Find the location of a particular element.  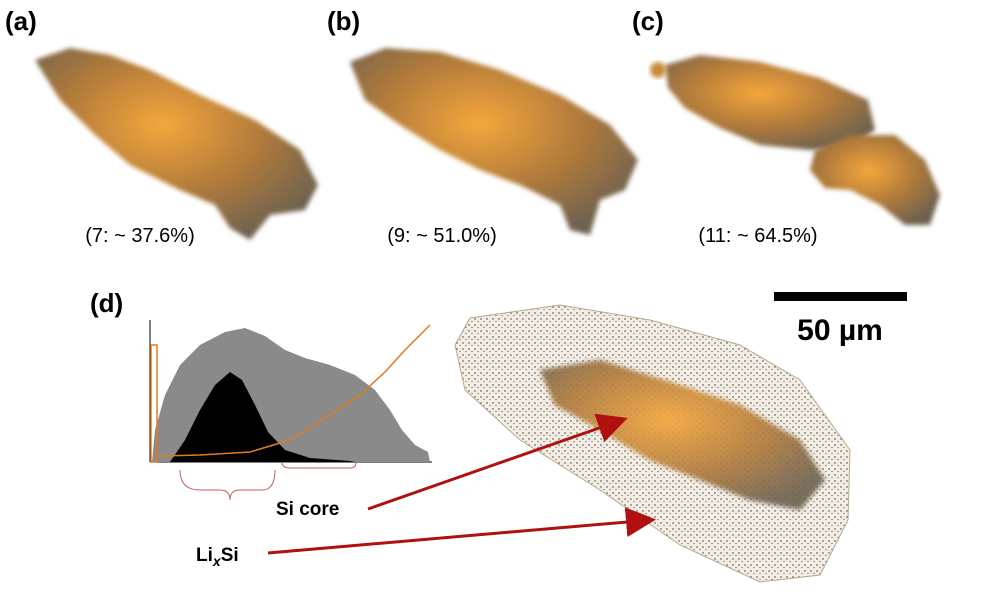

particle-b is located at coordinates (494, 141).